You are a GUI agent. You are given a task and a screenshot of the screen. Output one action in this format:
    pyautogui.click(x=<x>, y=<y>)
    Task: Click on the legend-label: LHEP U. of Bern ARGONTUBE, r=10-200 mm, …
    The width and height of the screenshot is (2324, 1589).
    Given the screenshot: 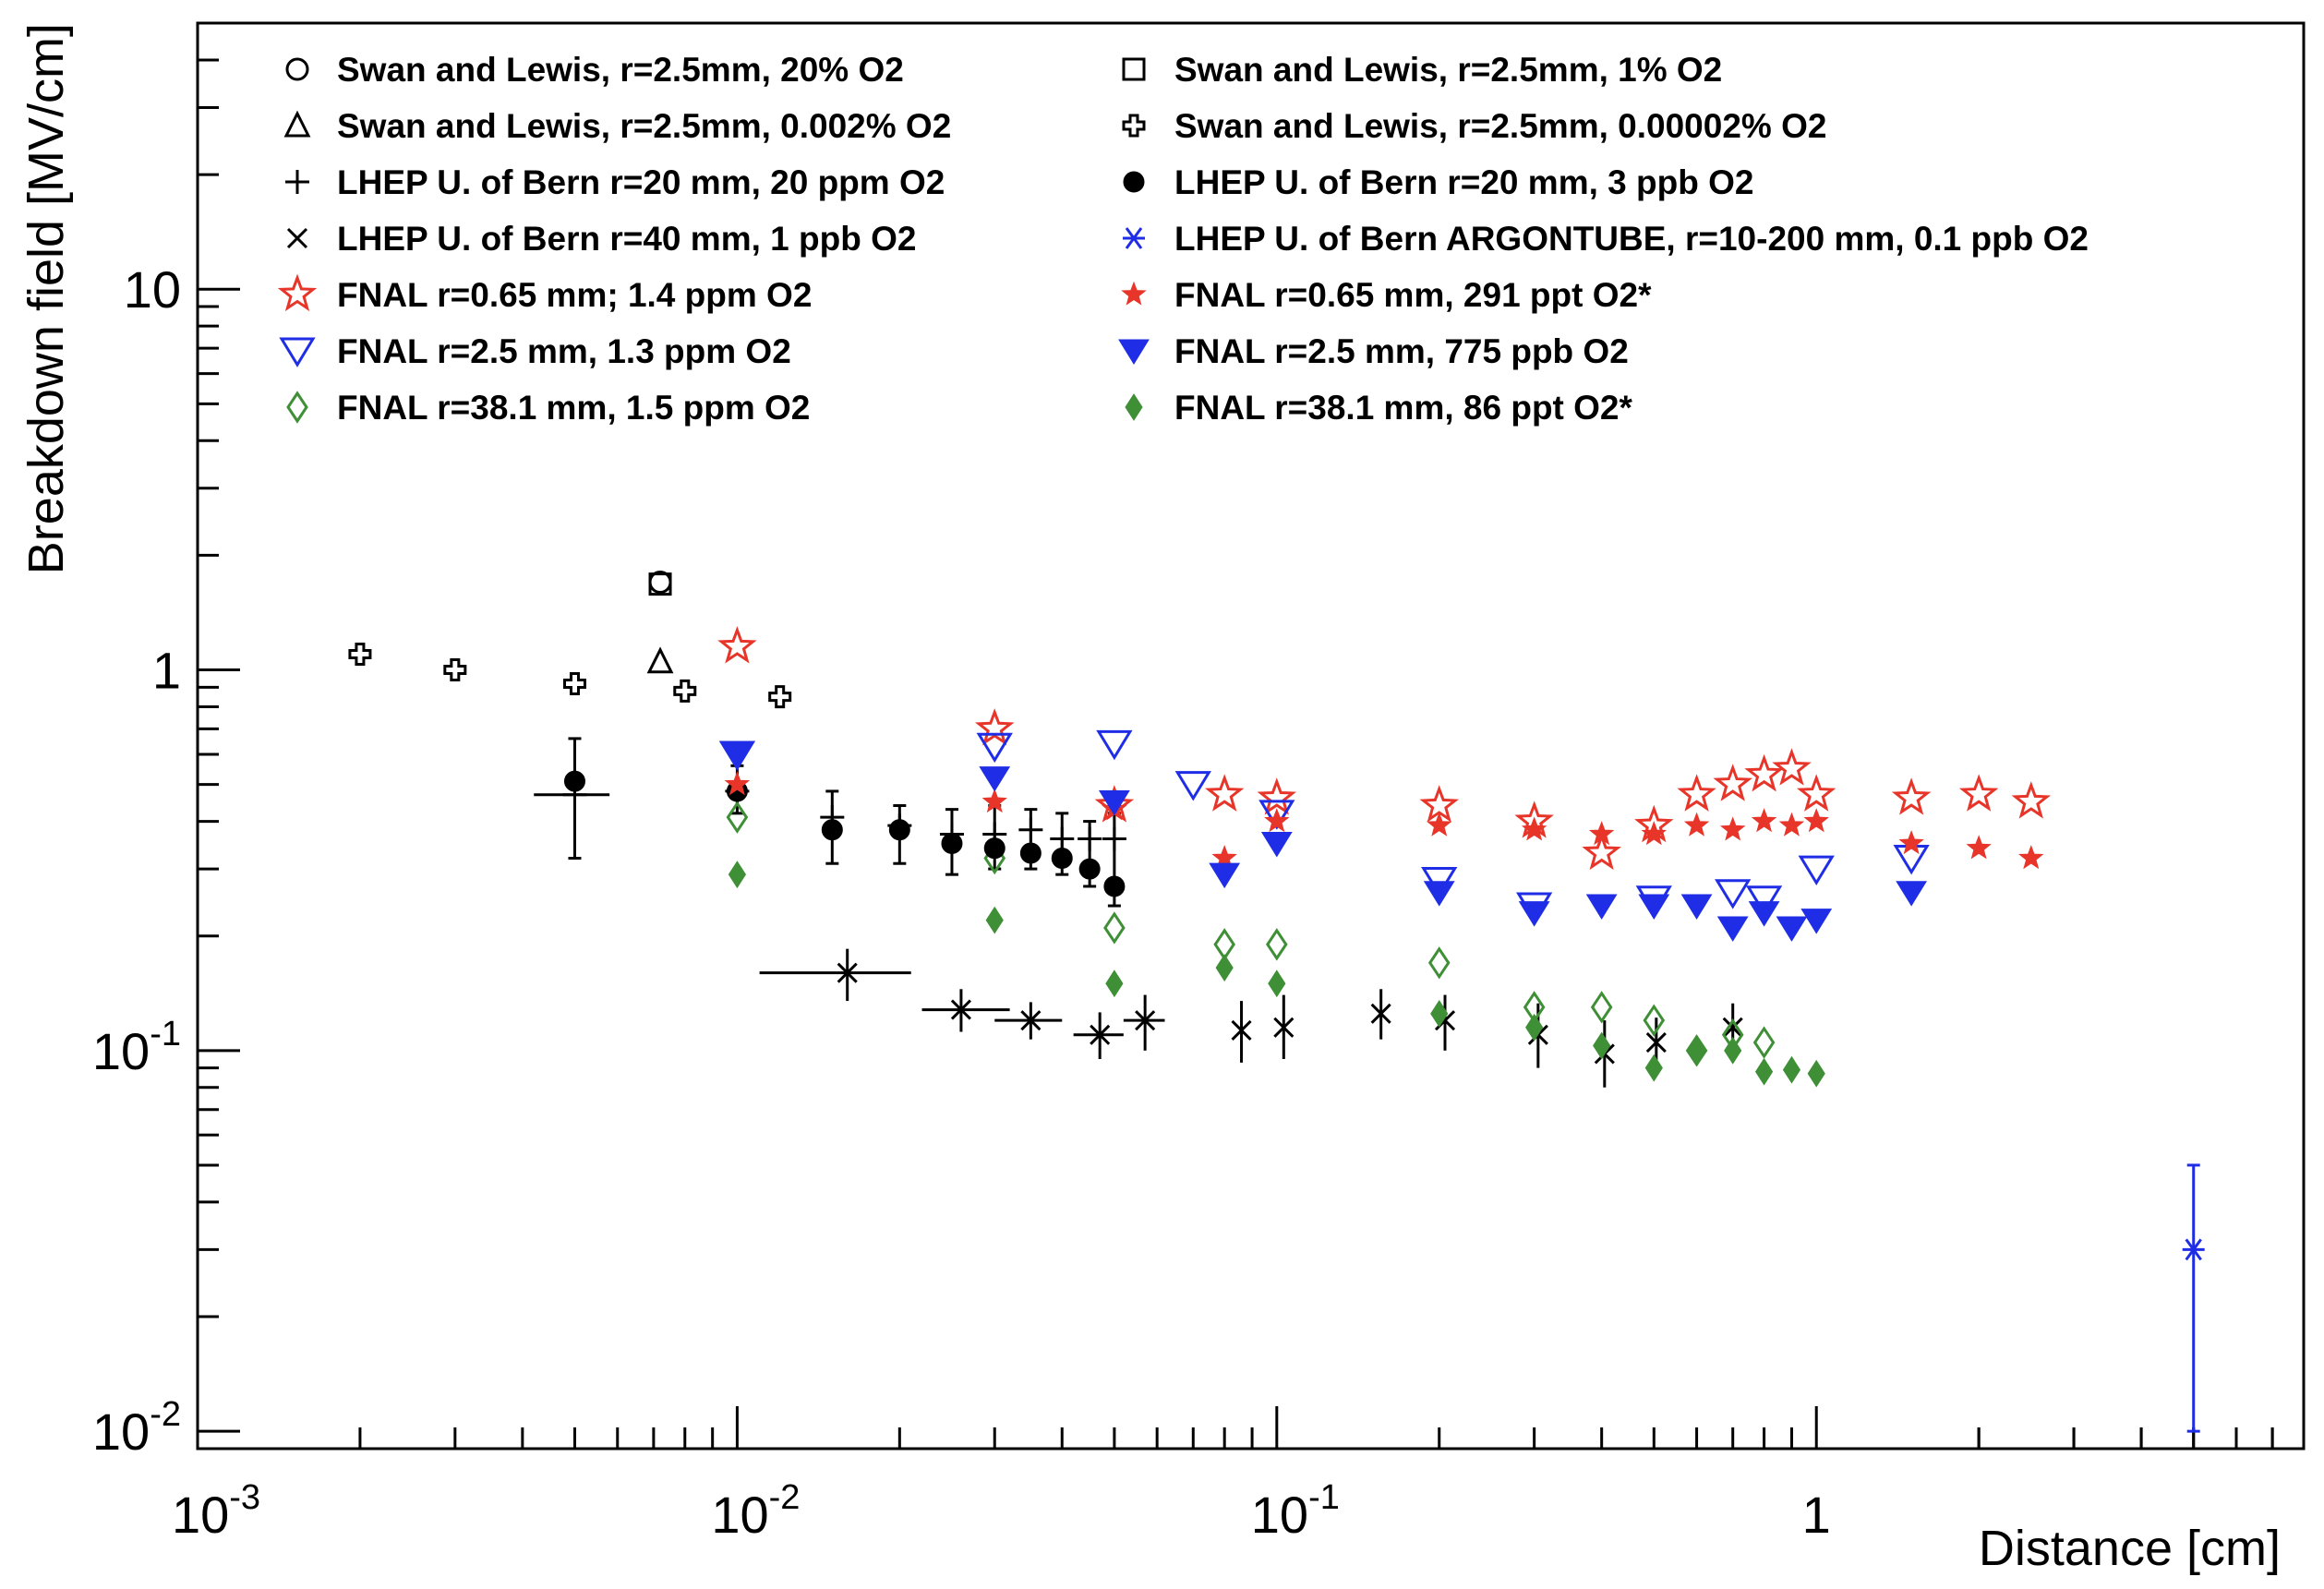 What is the action you would take?
    pyautogui.click(x=1631, y=239)
    